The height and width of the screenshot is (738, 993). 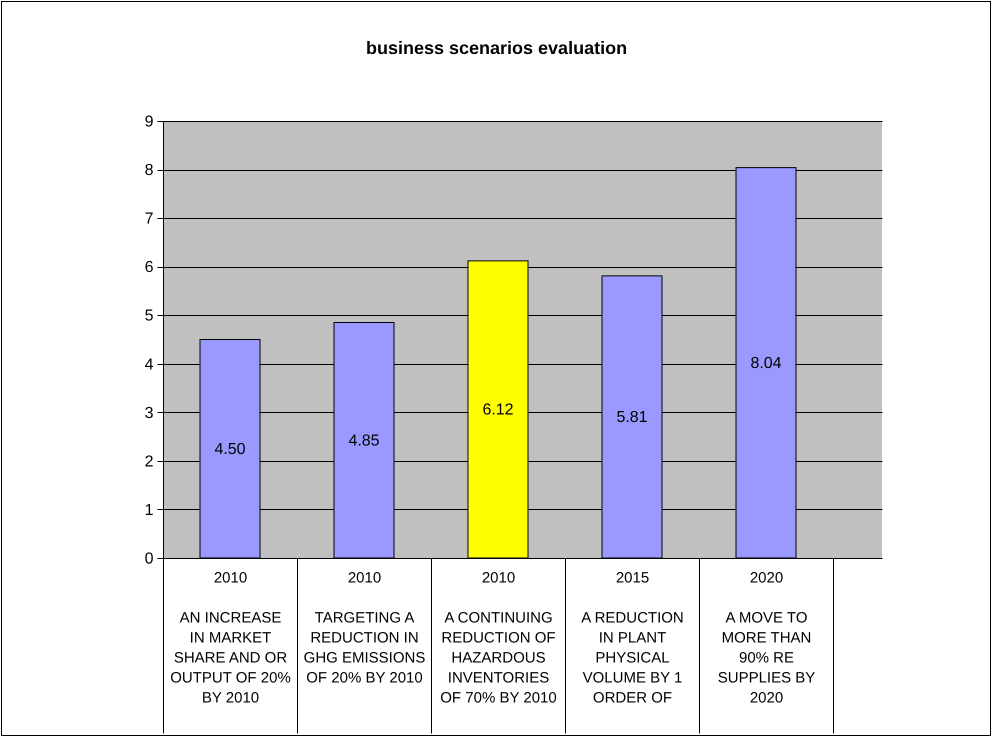 I want to click on data-label: 4.85, so click(x=364, y=441).